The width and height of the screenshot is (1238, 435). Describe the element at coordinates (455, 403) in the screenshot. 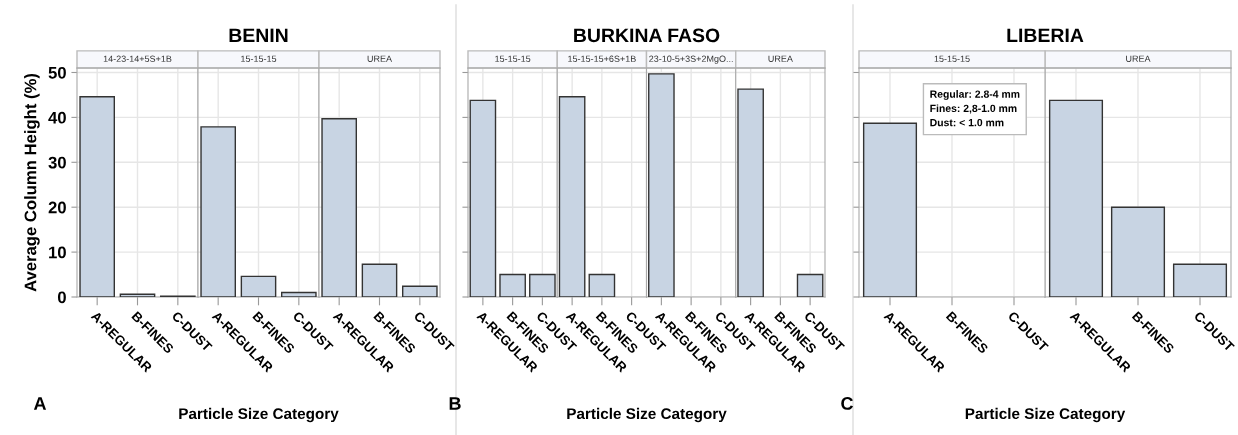

I see `text: B` at that location.